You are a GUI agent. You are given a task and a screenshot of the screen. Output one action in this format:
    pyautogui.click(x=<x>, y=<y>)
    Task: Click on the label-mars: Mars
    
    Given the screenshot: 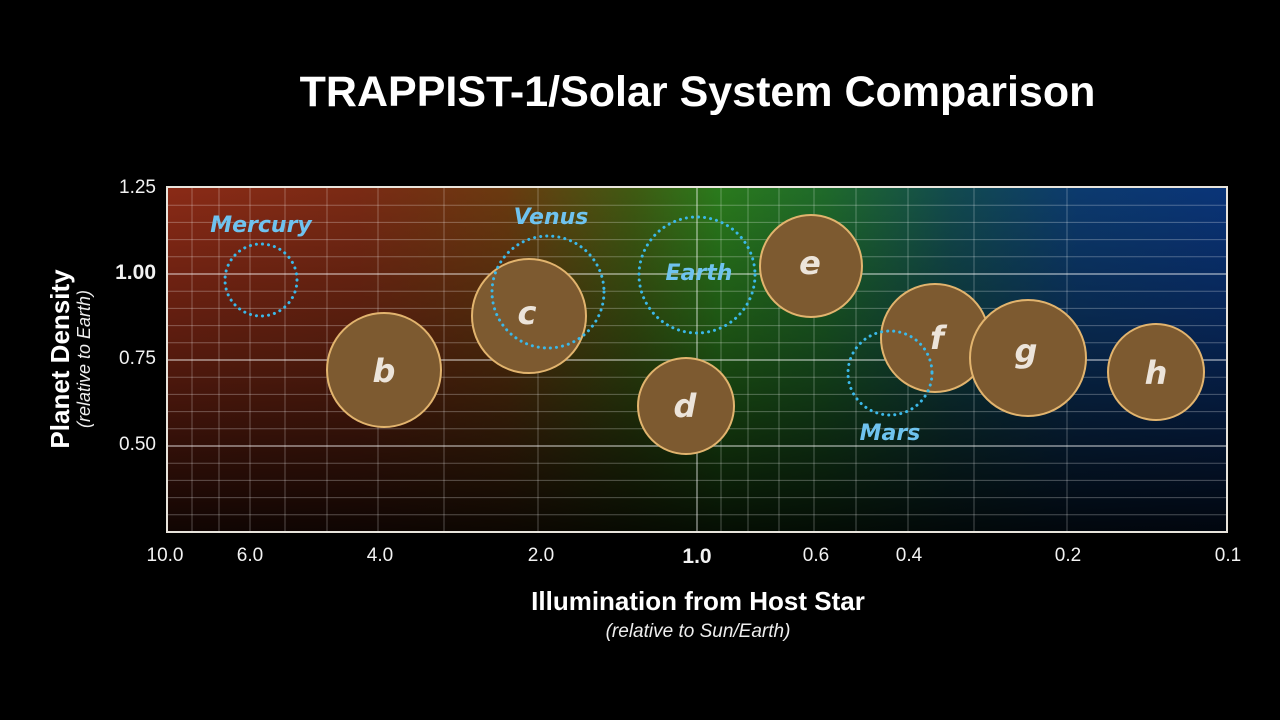 What is the action you would take?
    pyautogui.click(x=890, y=433)
    